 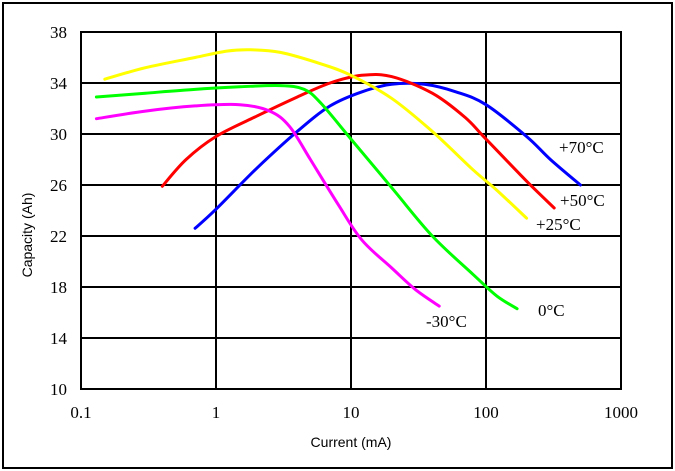 I want to click on x-tick-label: 1, so click(x=216, y=412).